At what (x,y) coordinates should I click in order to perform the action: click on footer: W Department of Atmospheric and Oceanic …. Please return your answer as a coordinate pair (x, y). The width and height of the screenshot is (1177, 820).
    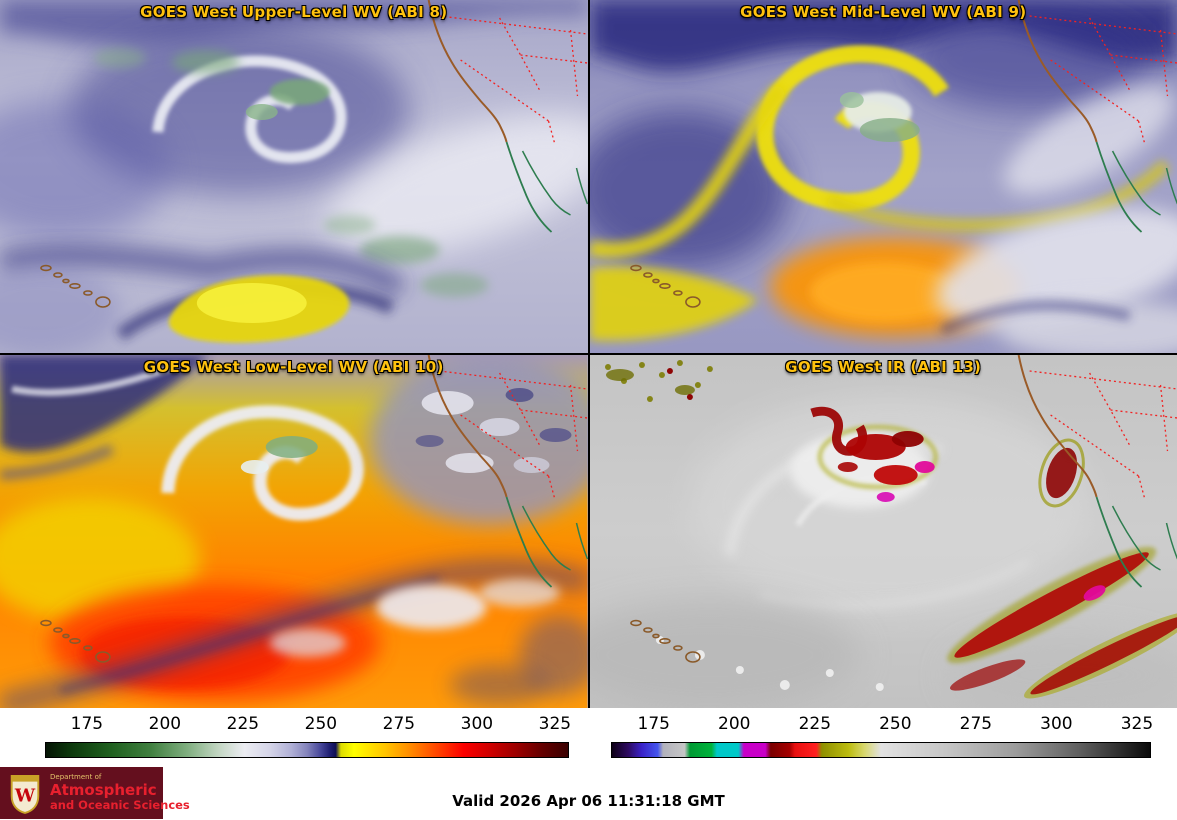
    Looking at the image, I should click on (588, 792).